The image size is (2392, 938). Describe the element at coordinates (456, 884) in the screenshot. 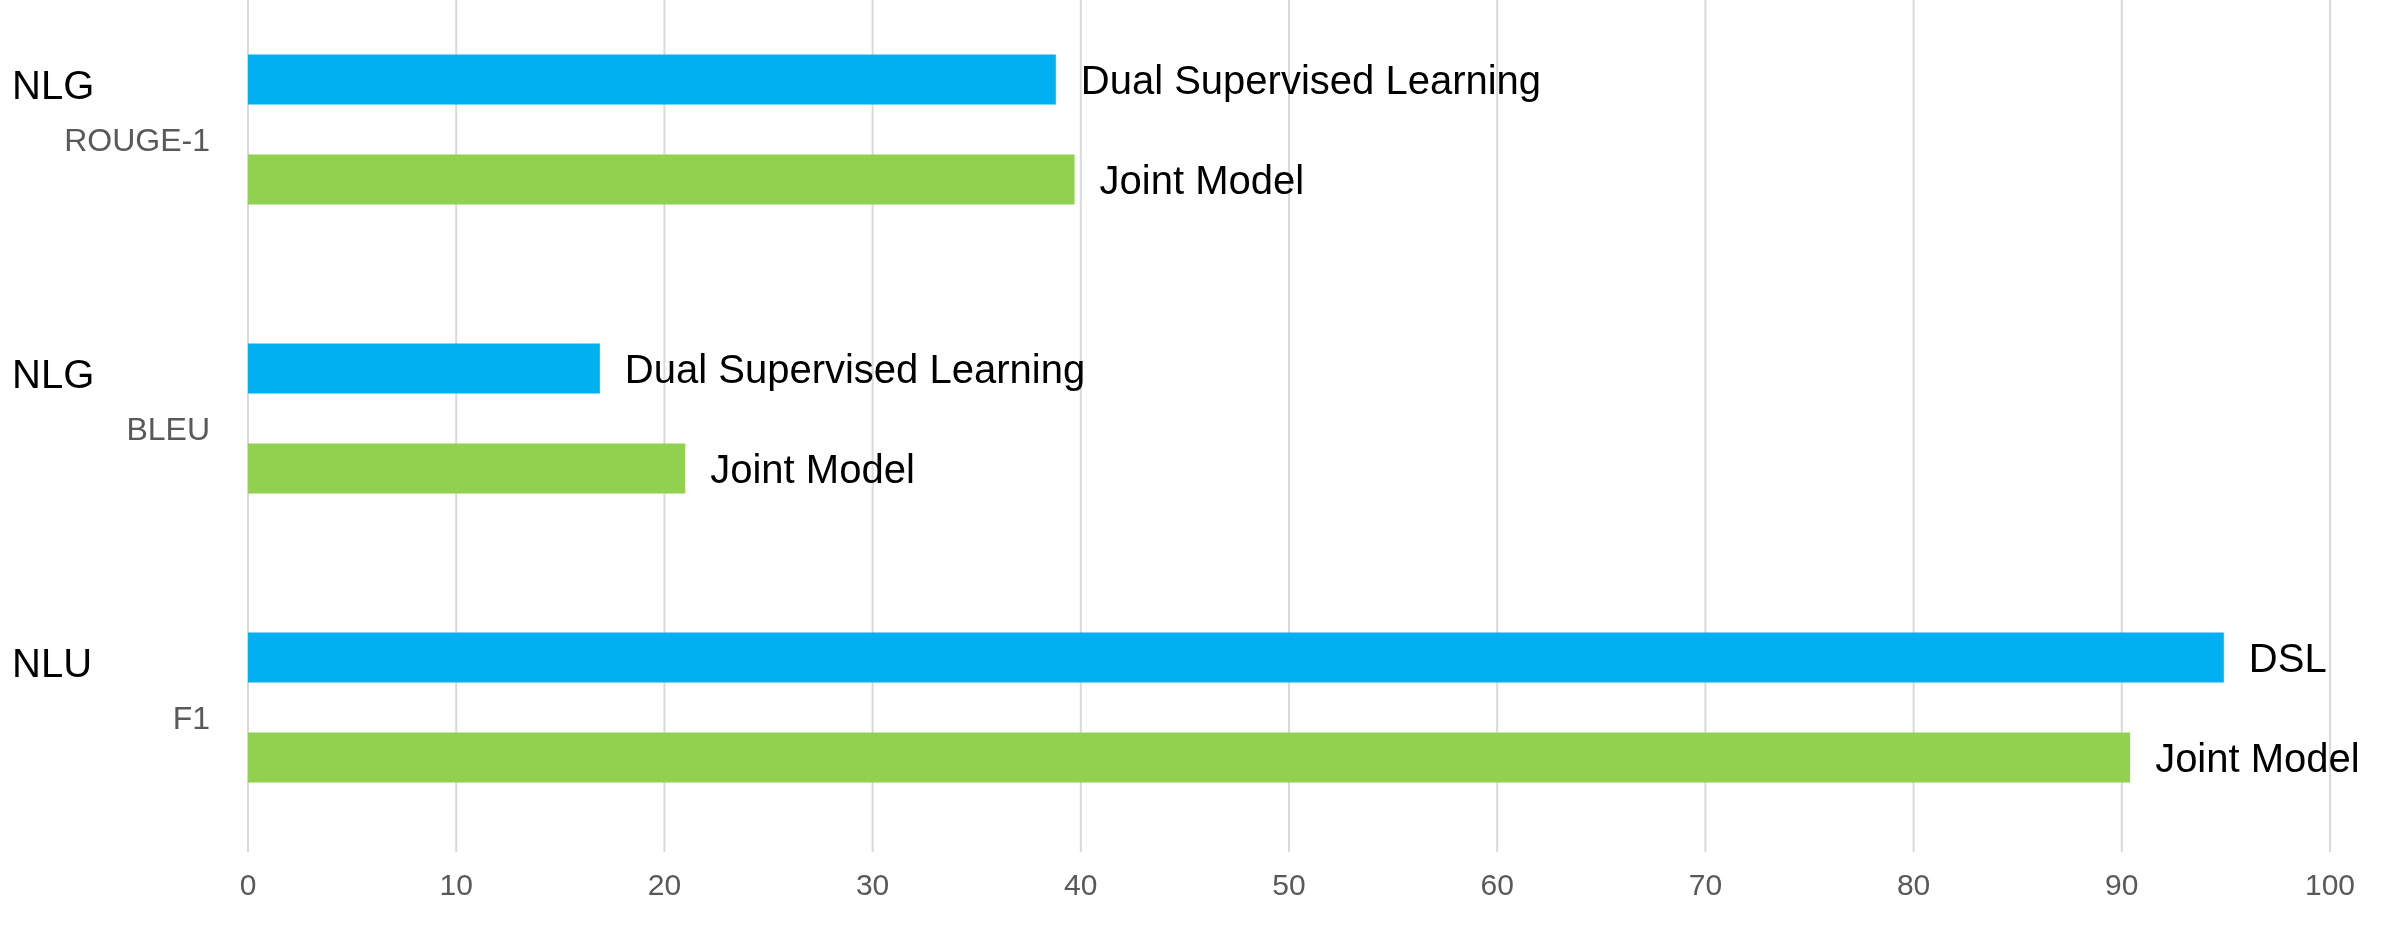

I see `x-tick-label: 10` at that location.